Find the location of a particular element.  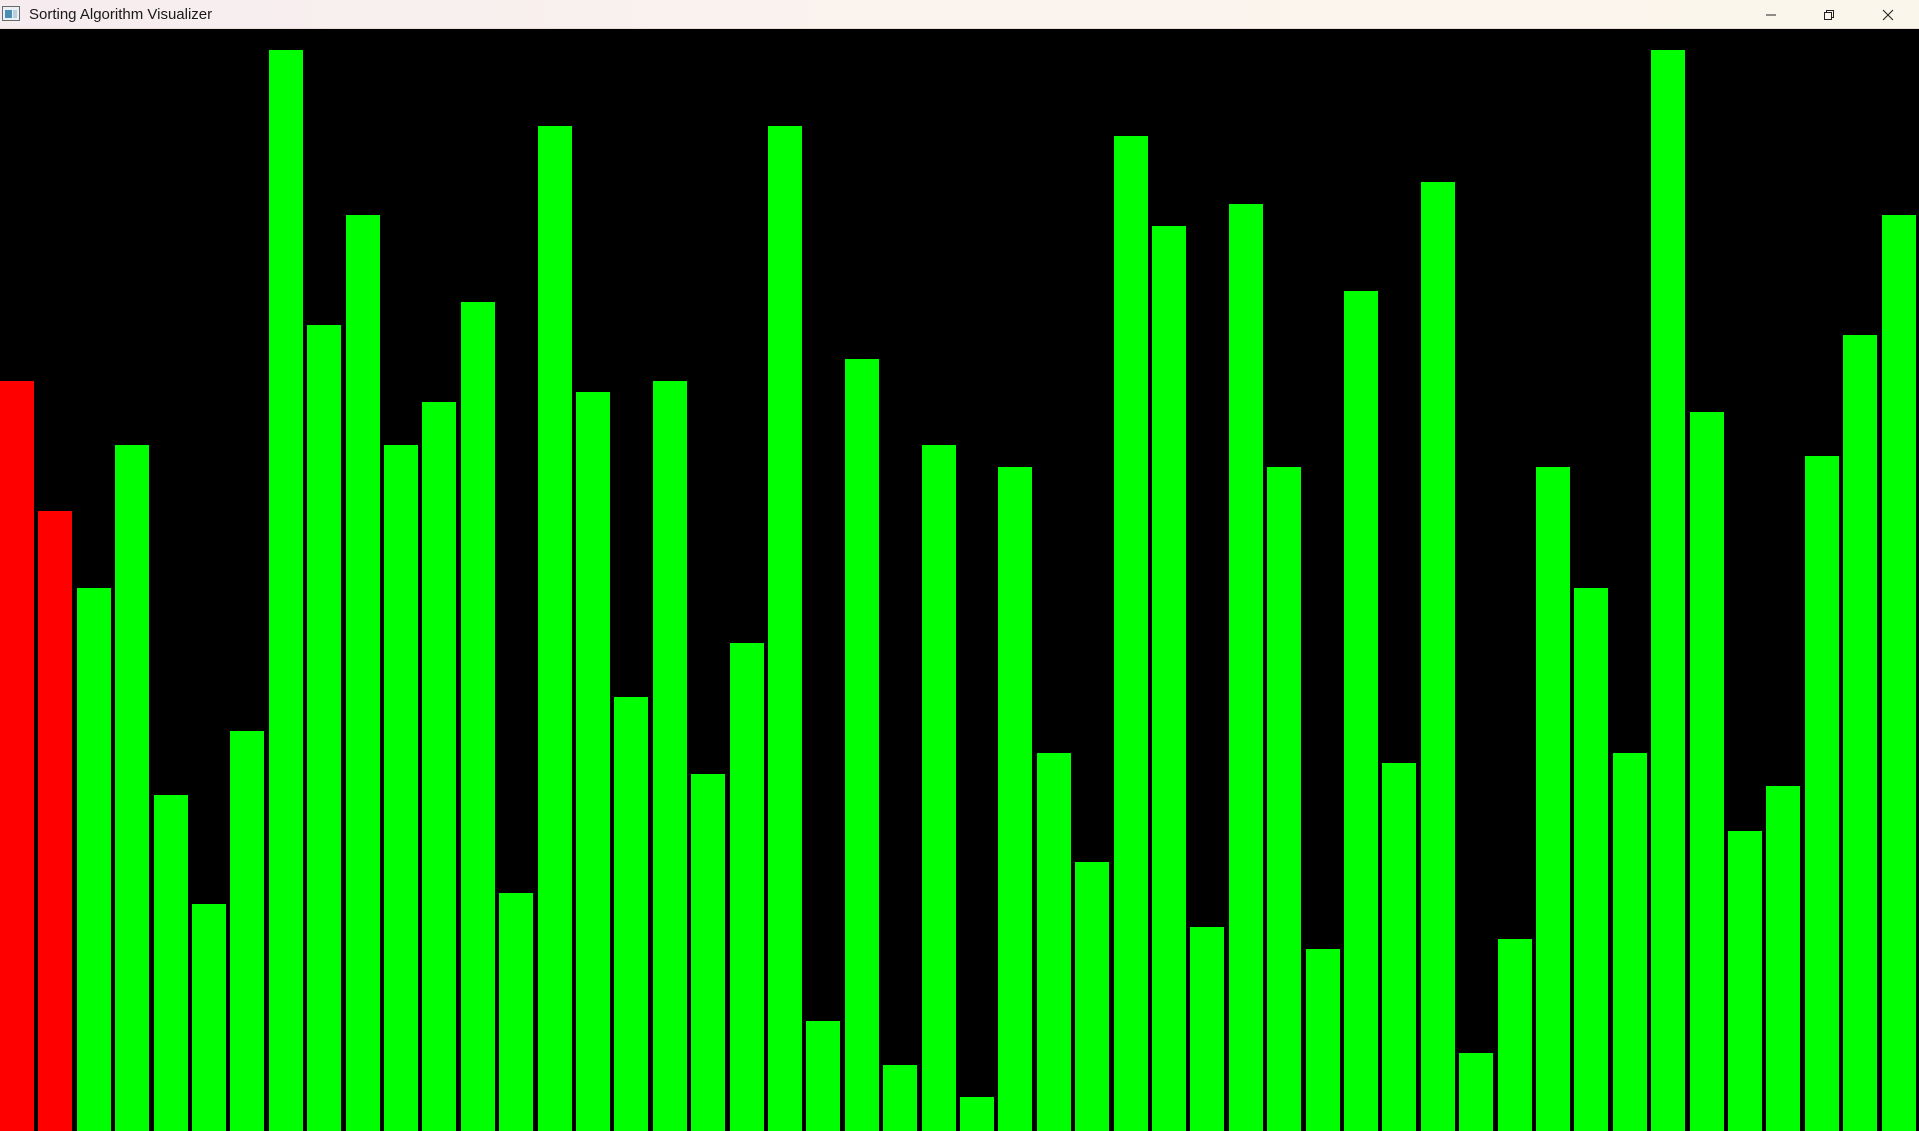

minimize-button is located at coordinates (1771, 14).